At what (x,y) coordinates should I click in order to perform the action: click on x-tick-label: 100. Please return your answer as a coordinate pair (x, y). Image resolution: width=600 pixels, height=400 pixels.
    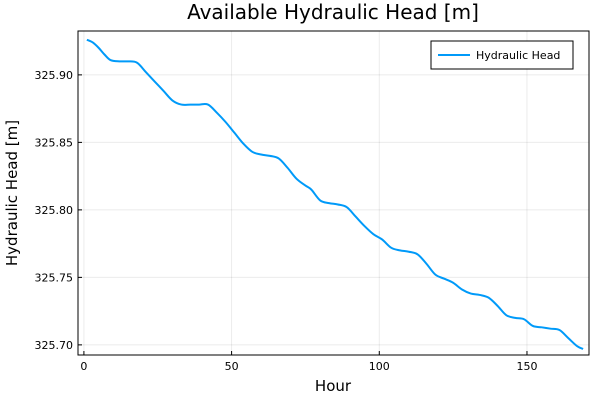
    Looking at the image, I should click on (379, 366).